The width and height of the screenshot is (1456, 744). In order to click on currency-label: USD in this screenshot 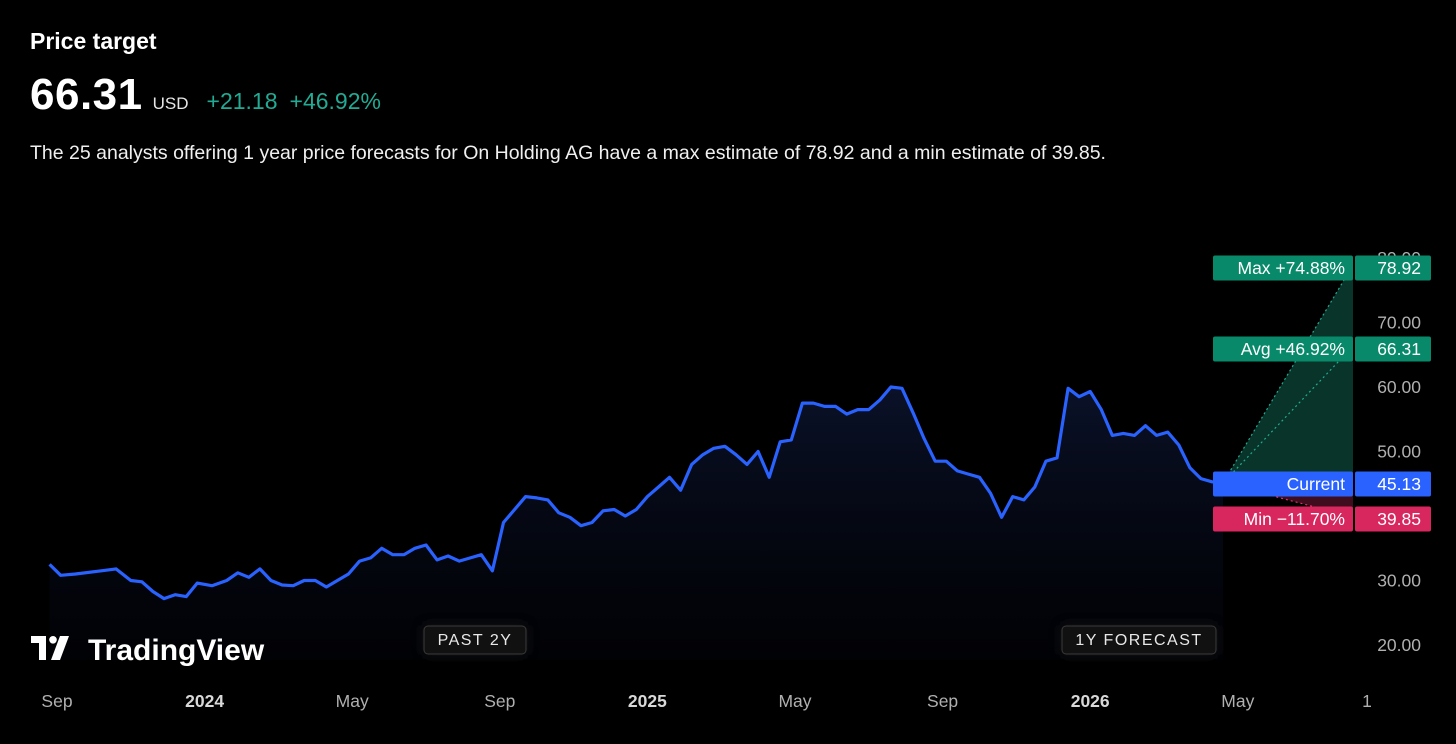, I will do `click(170, 103)`.